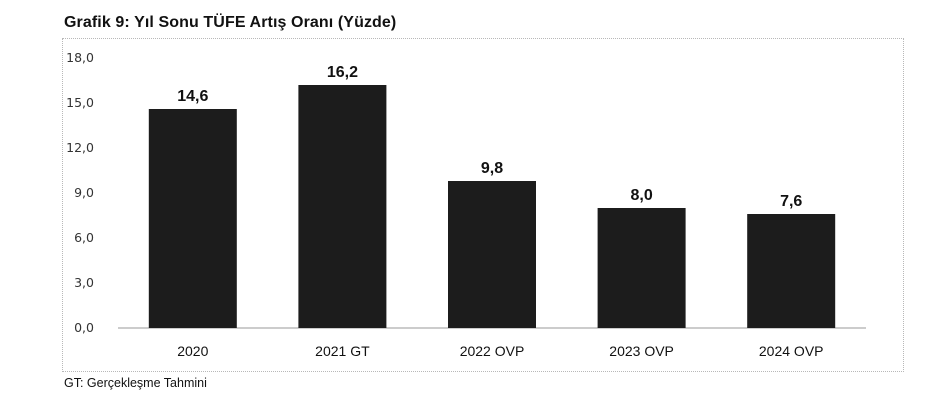  I want to click on x-tick-label: 2024 OVP, so click(791, 351).